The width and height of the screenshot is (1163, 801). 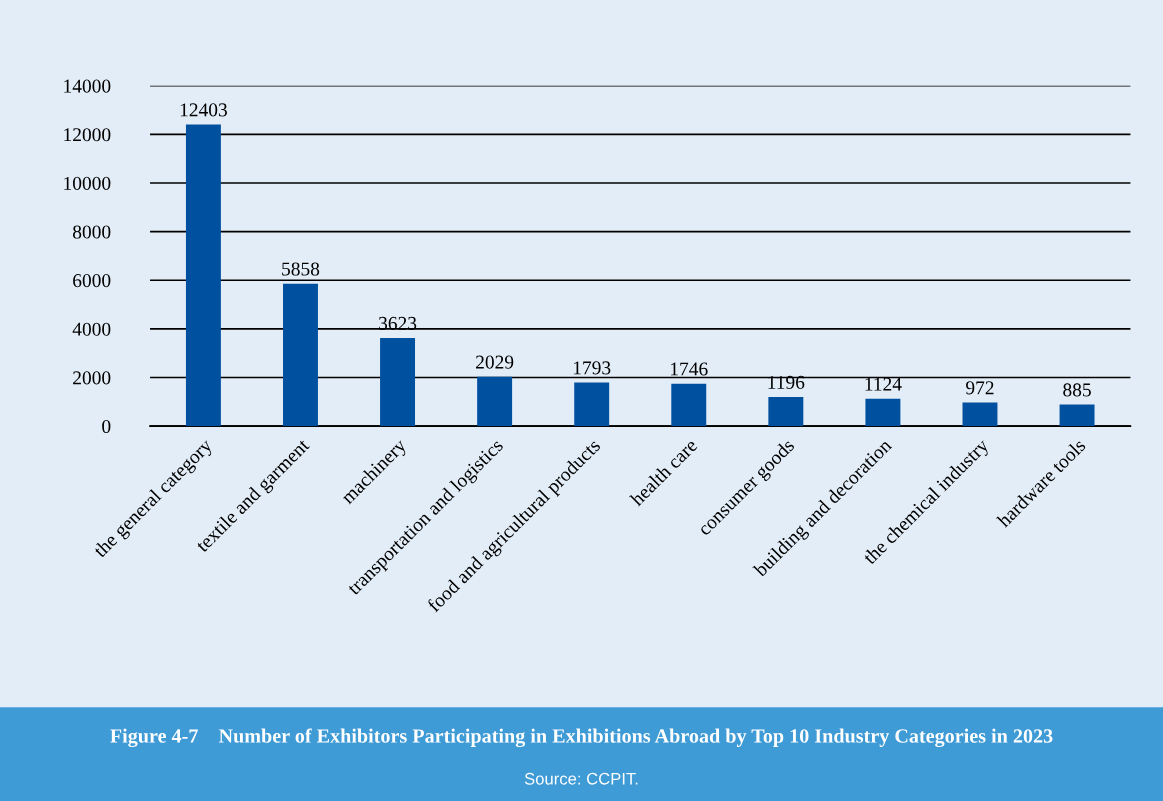 What do you see at coordinates (91, 232) in the screenshot?
I see `y-tick-label: 8000` at bounding box center [91, 232].